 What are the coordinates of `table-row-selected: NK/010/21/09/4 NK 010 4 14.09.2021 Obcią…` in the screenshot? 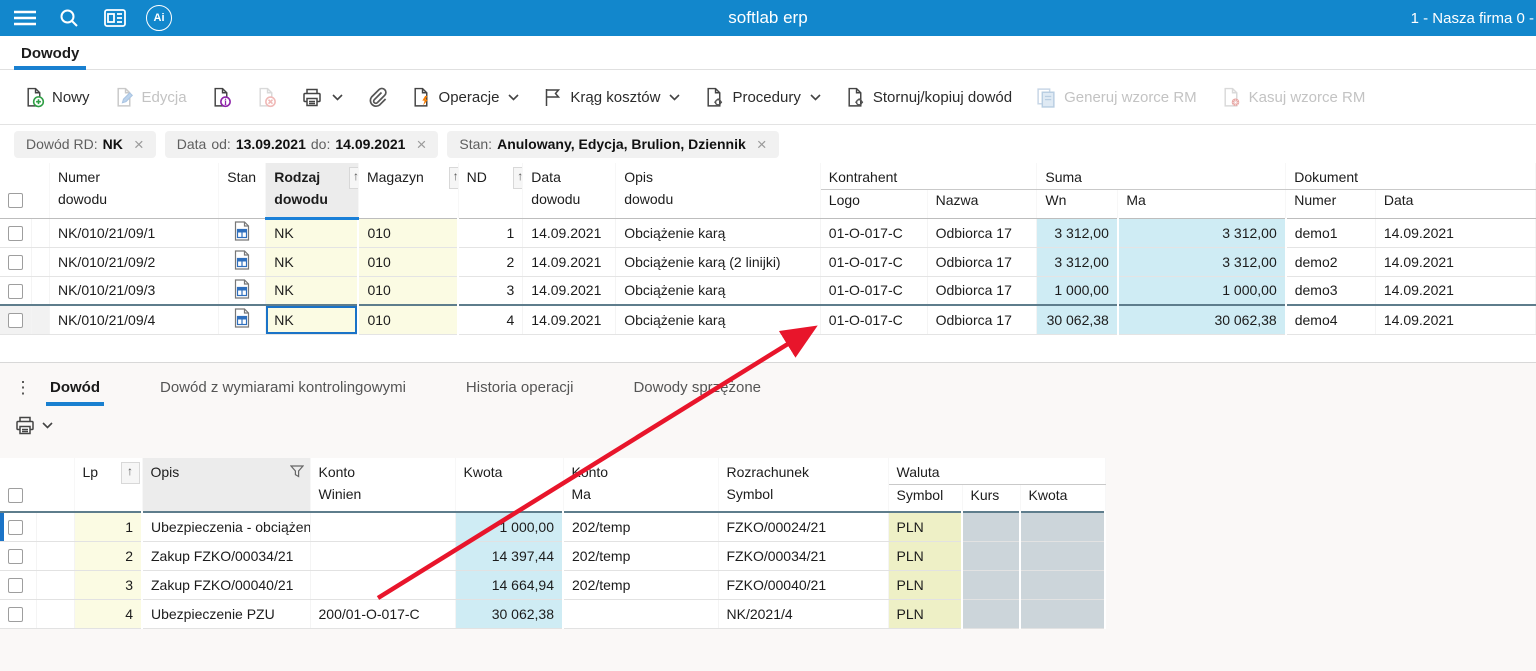 It's located at (768, 319).